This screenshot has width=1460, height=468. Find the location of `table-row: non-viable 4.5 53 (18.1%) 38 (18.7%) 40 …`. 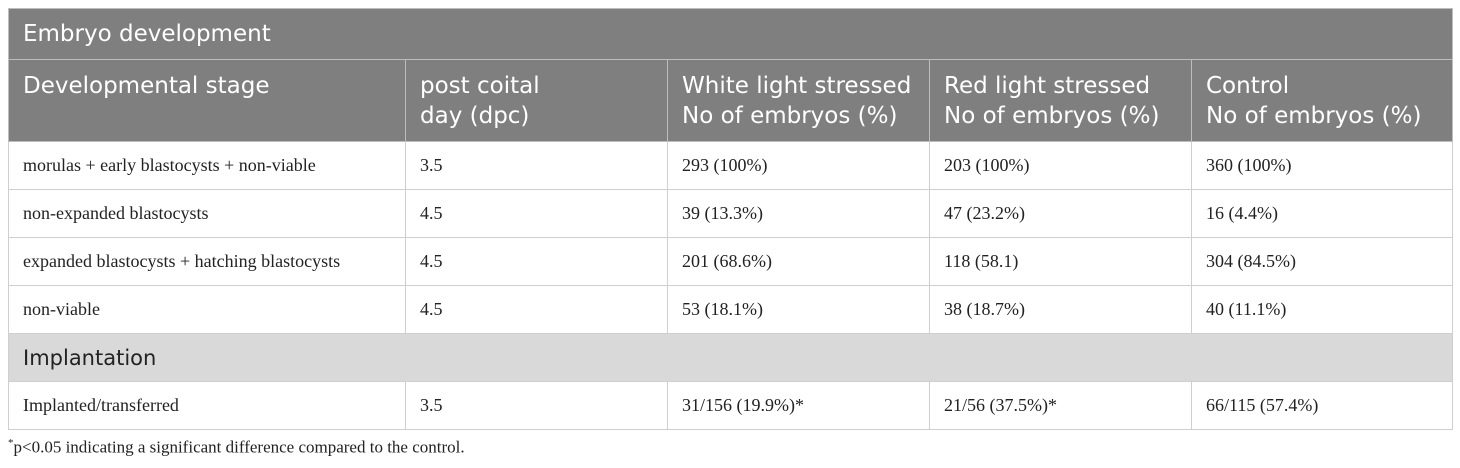

table-row: non-viable 4.5 53 (18.1%) 38 (18.7%) 40 … is located at coordinates (730, 309).